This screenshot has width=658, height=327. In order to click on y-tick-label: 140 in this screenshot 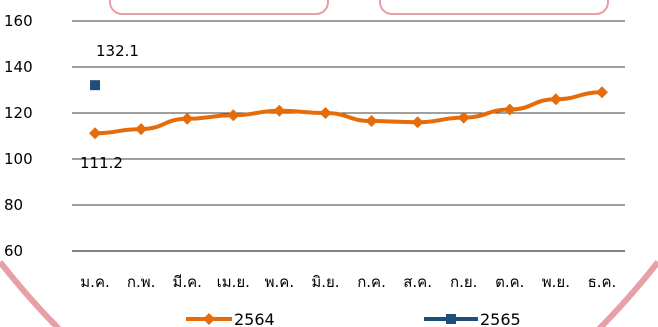, I will do `click(18, 67)`.